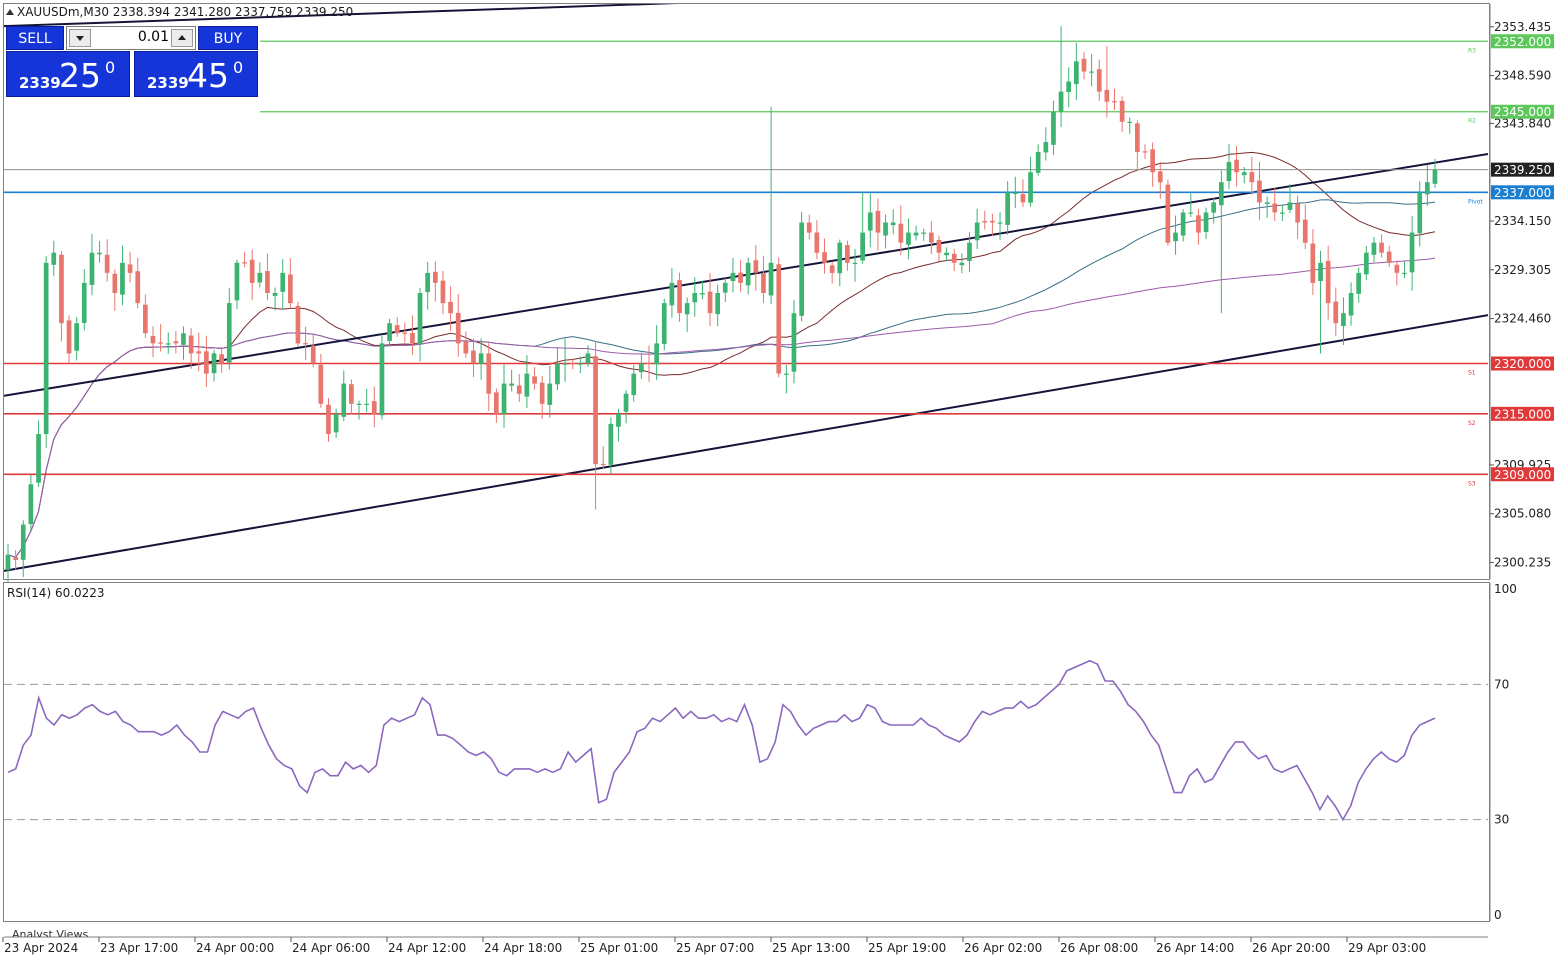  What do you see at coordinates (80, 38) in the screenshot?
I see `lot-decrease-icon` at bounding box center [80, 38].